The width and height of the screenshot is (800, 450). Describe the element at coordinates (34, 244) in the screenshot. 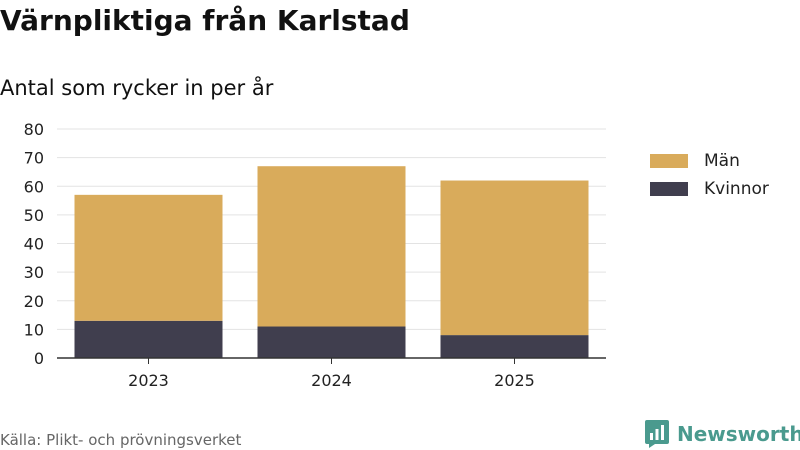

I see `y-tick-label: 40` at that location.